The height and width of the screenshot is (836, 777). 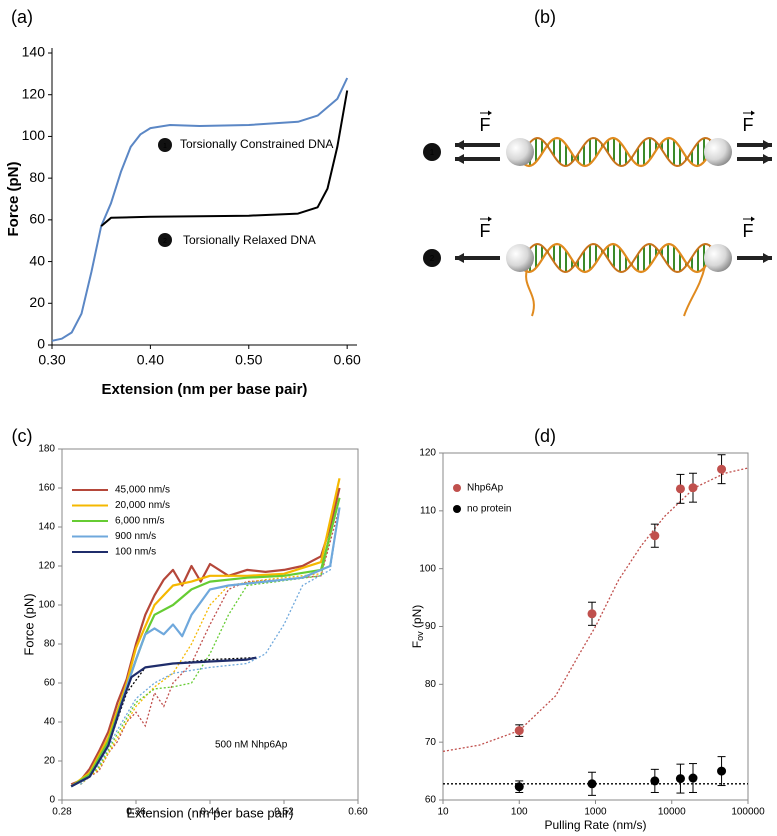 What do you see at coordinates (251, 745) in the screenshot?
I see `annotation: 500 nM Nhp6Ap` at bounding box center [251, 745].